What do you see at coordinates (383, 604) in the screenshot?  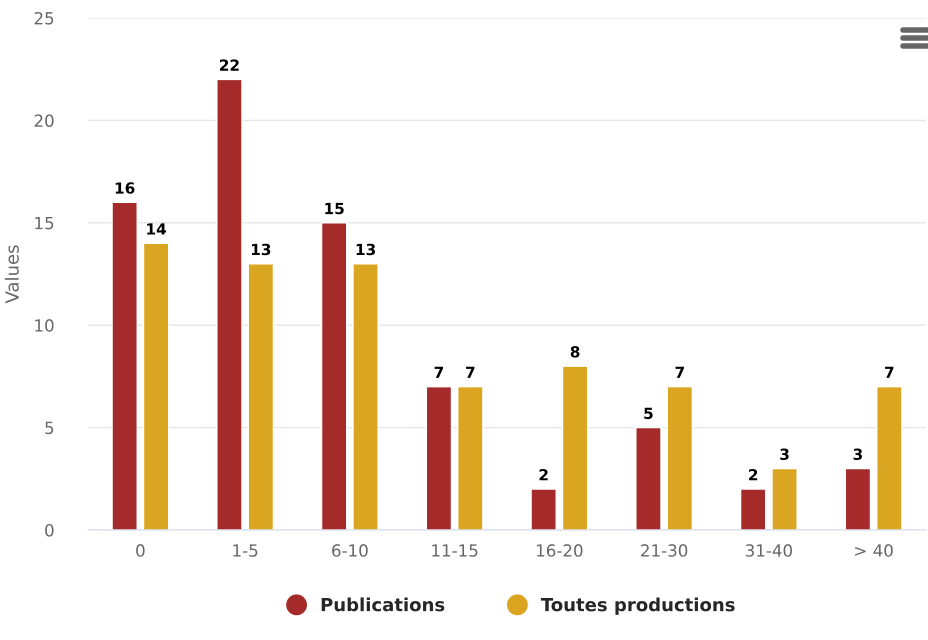 I see `legend-label: Publications` at bounding box center [383, 604].